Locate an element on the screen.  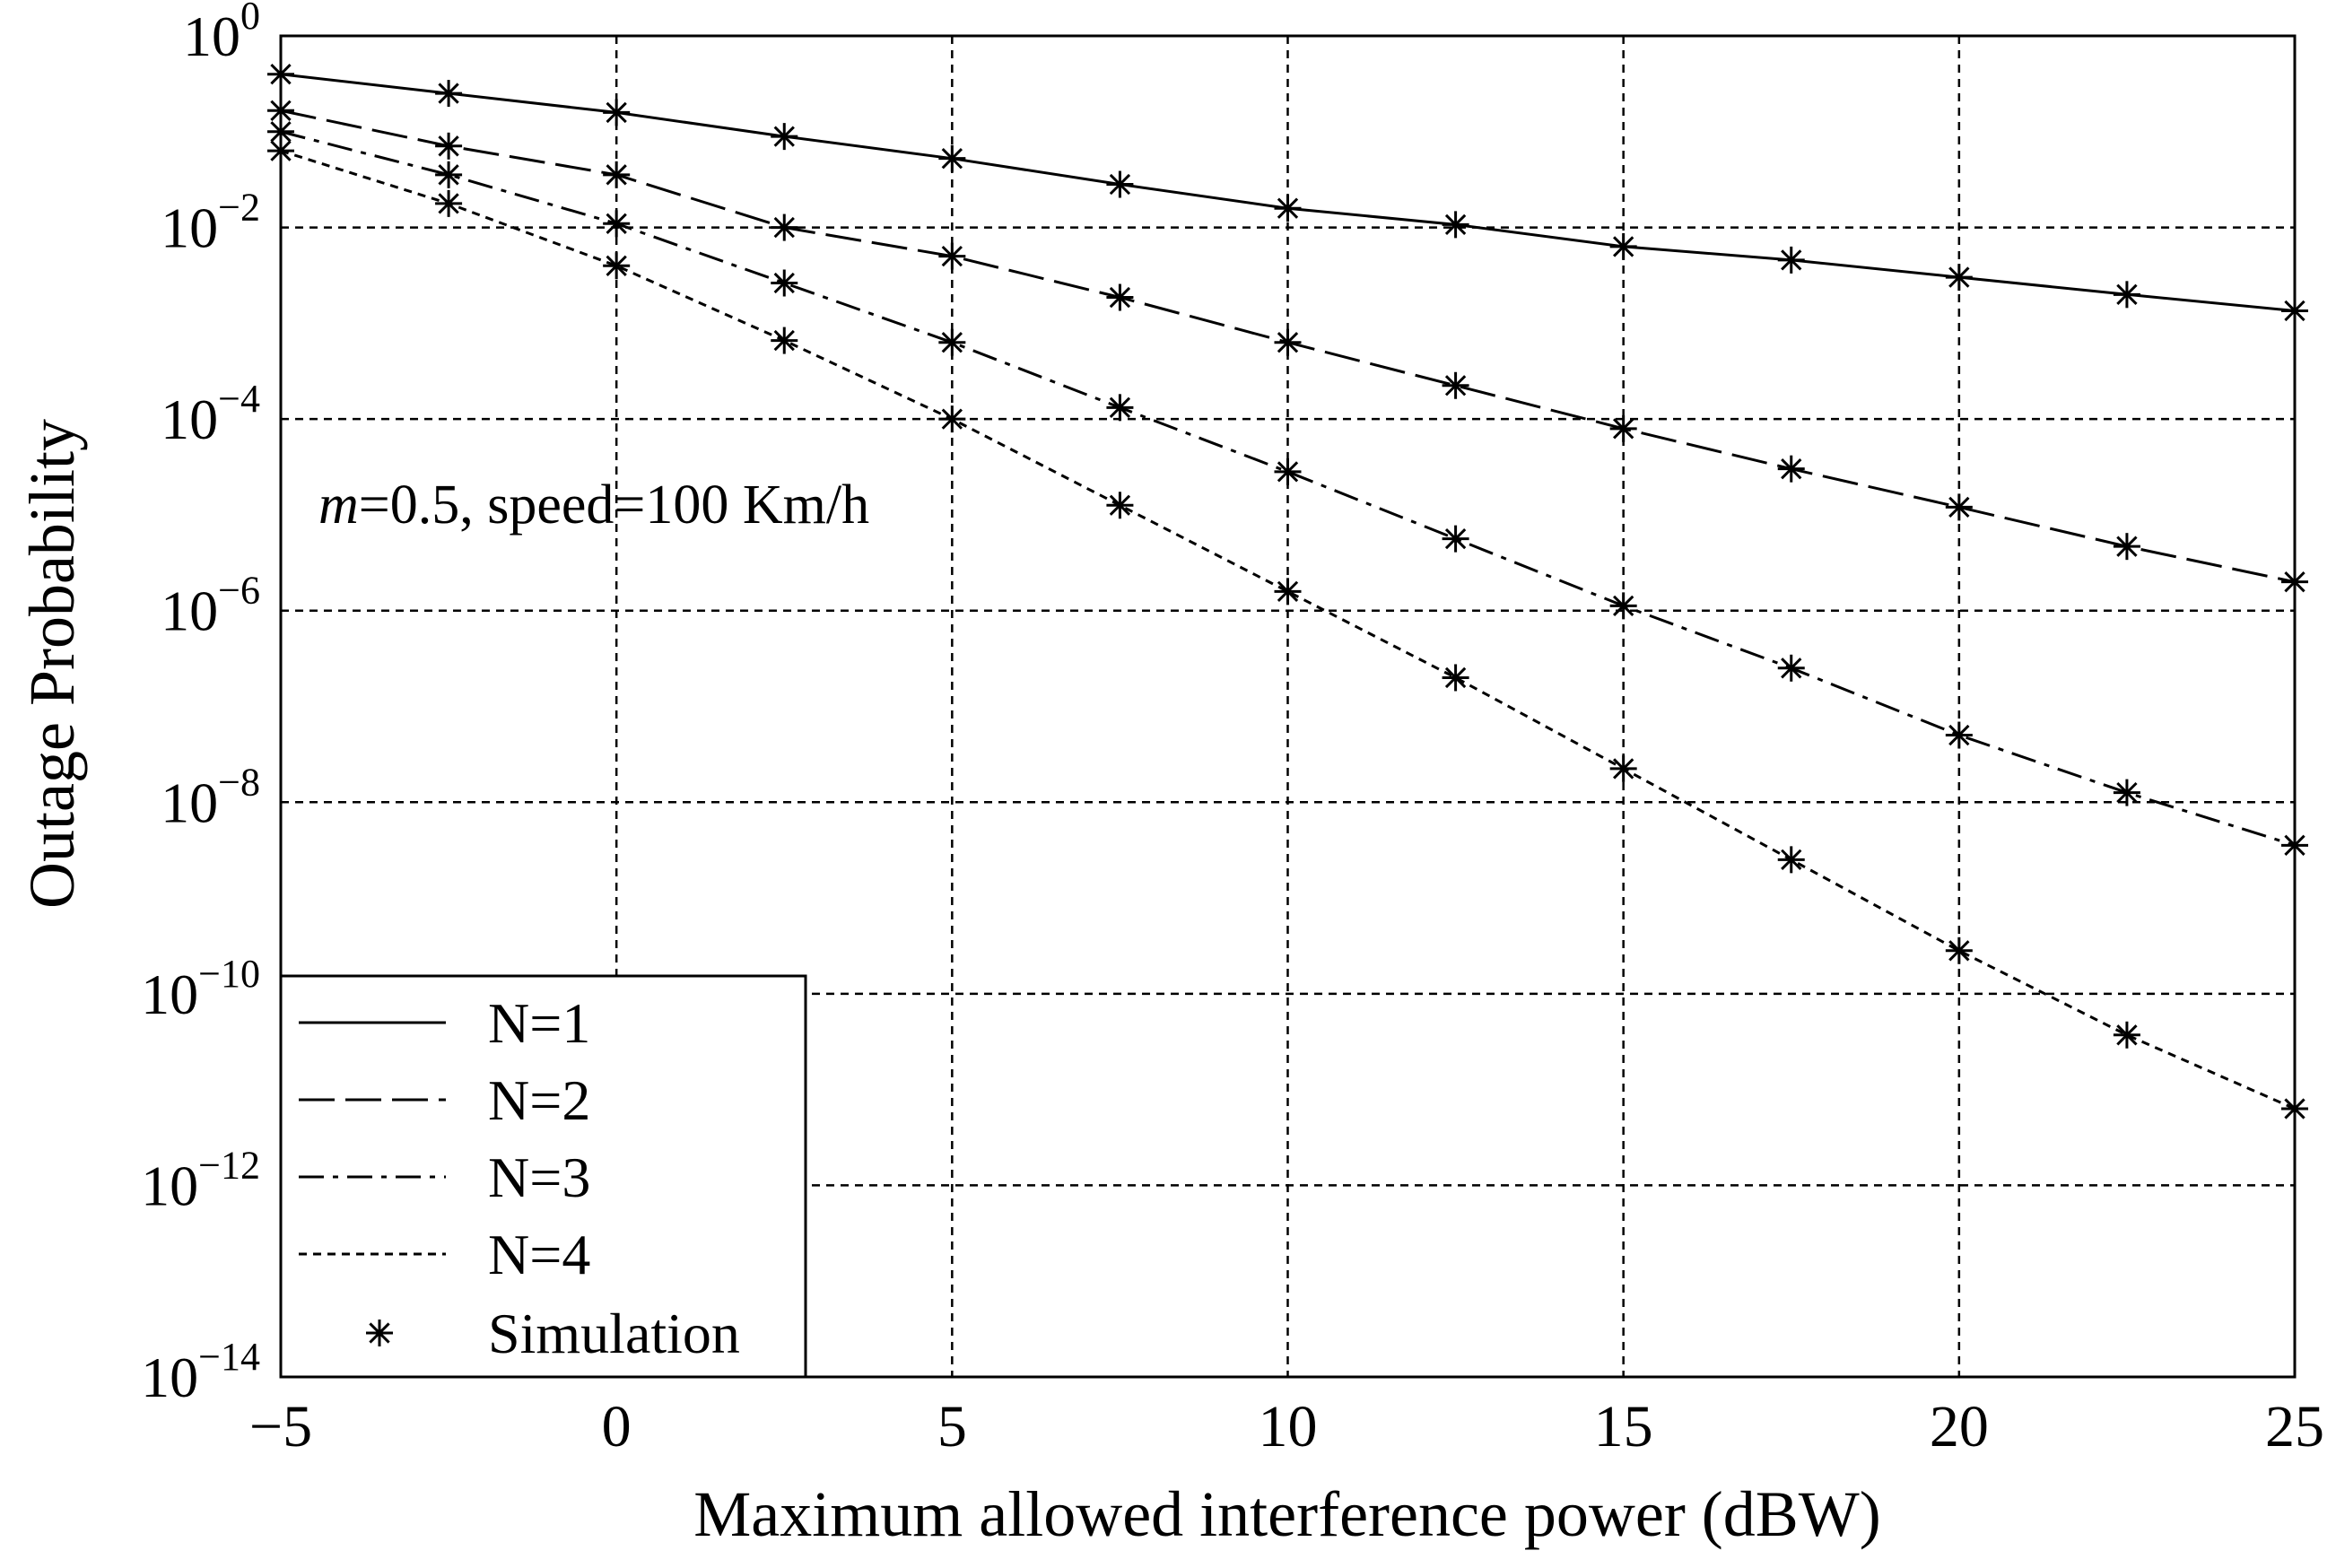
y-tick-label: 10⁻¹² is located at coordinates (200, 1180).